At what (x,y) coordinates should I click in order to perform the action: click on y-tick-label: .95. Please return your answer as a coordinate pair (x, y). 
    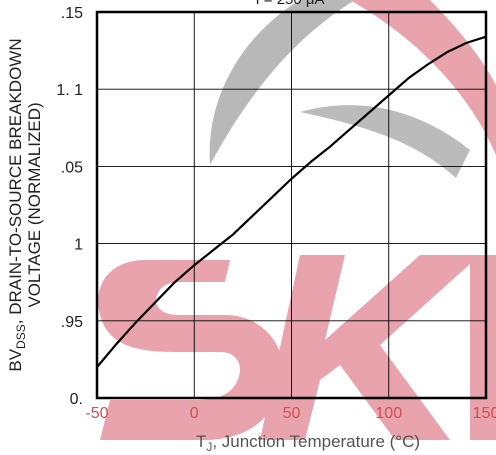
    Looking at the image, I should click on (72, 322).